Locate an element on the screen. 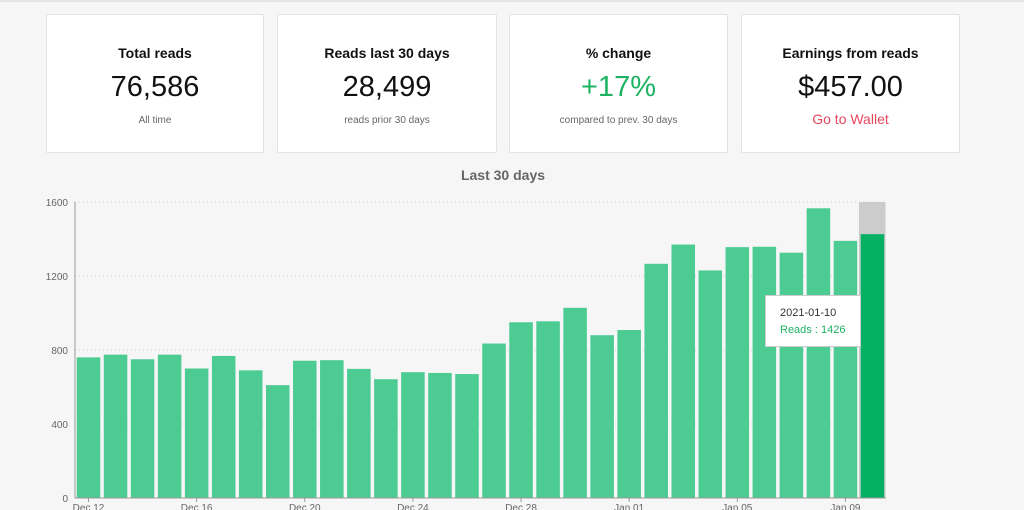  percent-change-card: % change +17% compared to prev. 30 days is located at coordinates (618, 83).